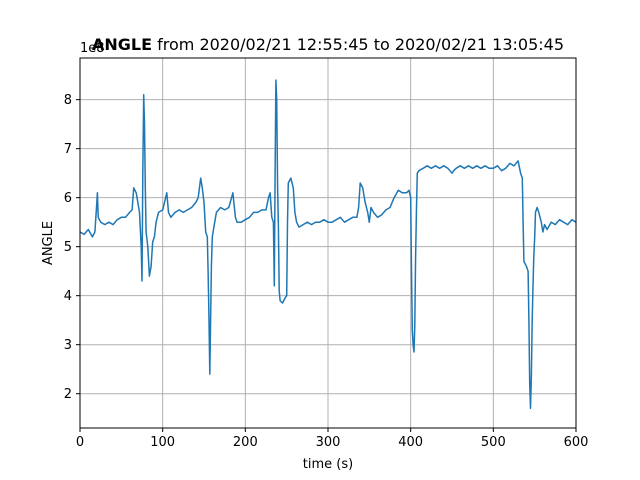 The height and width of the screenshot is (480, 640). What do you see at coordinates (48, 243) in the screenshot?
I see `y-axis-label: ANGLE` at bounding box center [48, 243].